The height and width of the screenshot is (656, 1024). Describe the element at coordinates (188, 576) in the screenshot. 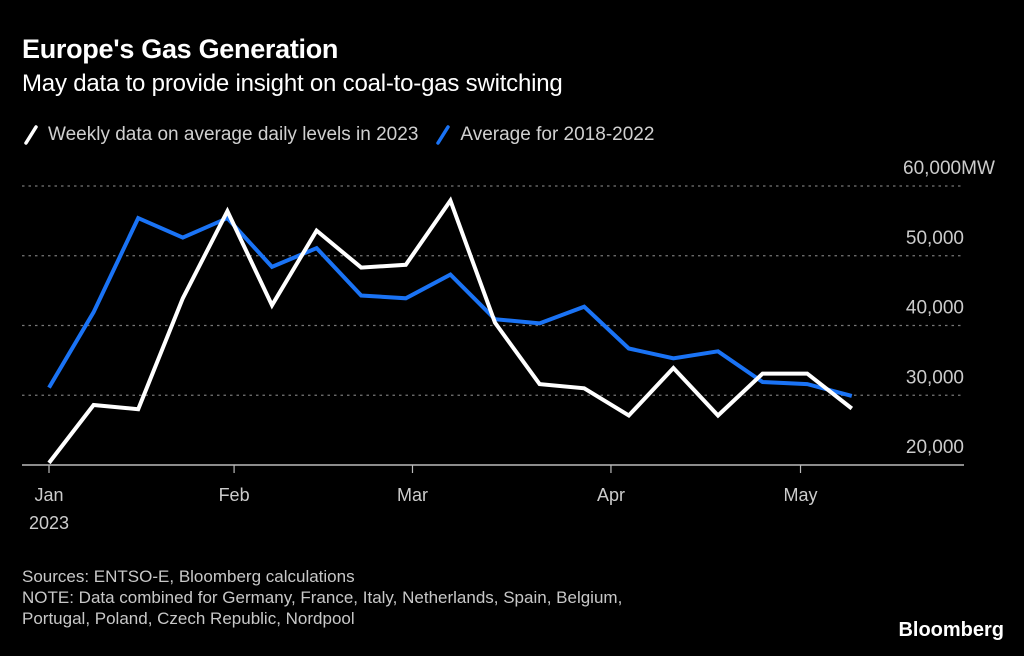

I see `sources-text: Sources: ENTSO-E, Bloomberg calculations` at that location.